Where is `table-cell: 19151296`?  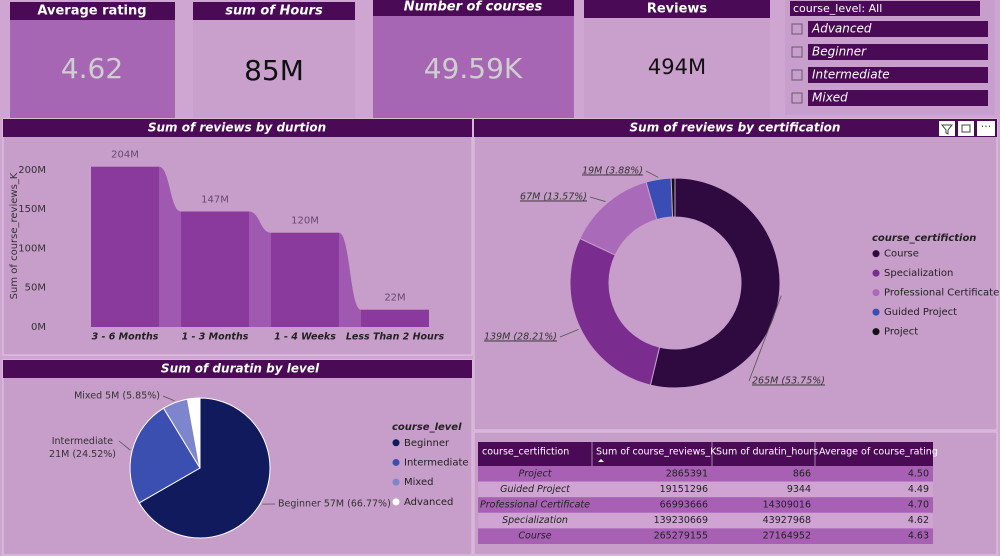
table-cell: 19151296 is located at coordinates (684, 489).